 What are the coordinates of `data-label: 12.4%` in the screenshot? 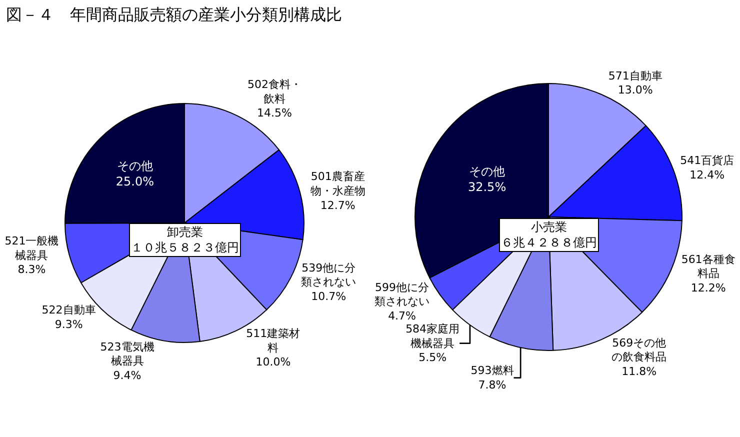 It's located at (707, 175).